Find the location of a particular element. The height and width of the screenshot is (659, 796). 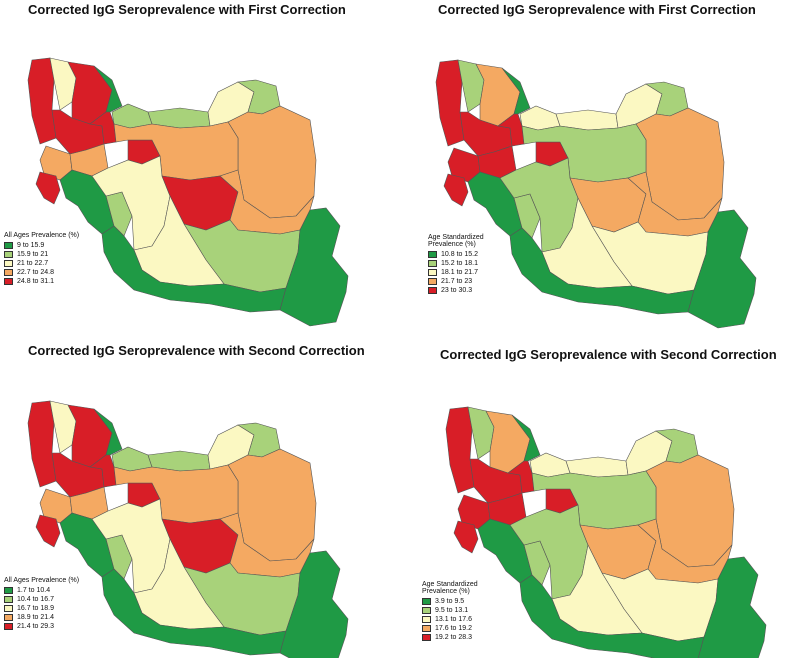

legend-label: 18.1 to 21.7 is located at coordinates (459, 272).